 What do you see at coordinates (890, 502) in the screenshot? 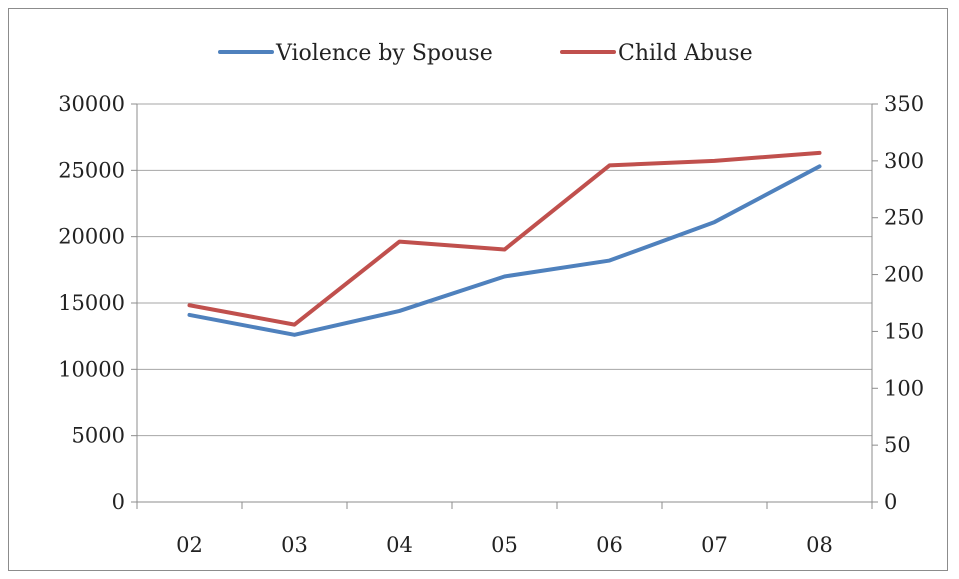
I see `right-tick-label: 0` at bounding box center [890, 502].